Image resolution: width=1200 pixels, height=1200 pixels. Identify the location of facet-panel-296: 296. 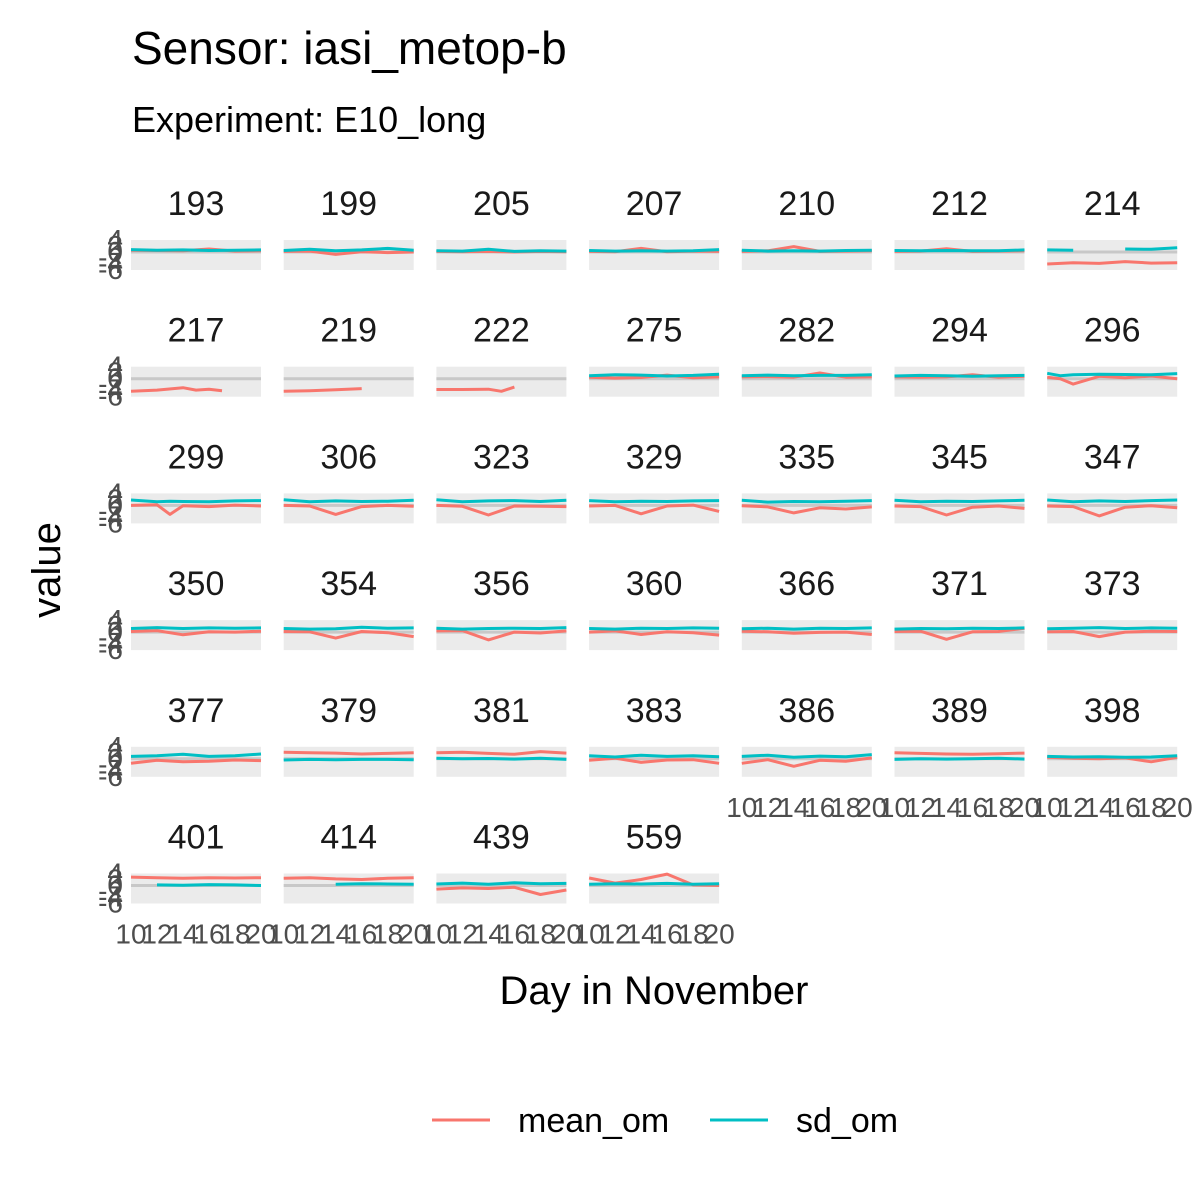
(1112, 354).